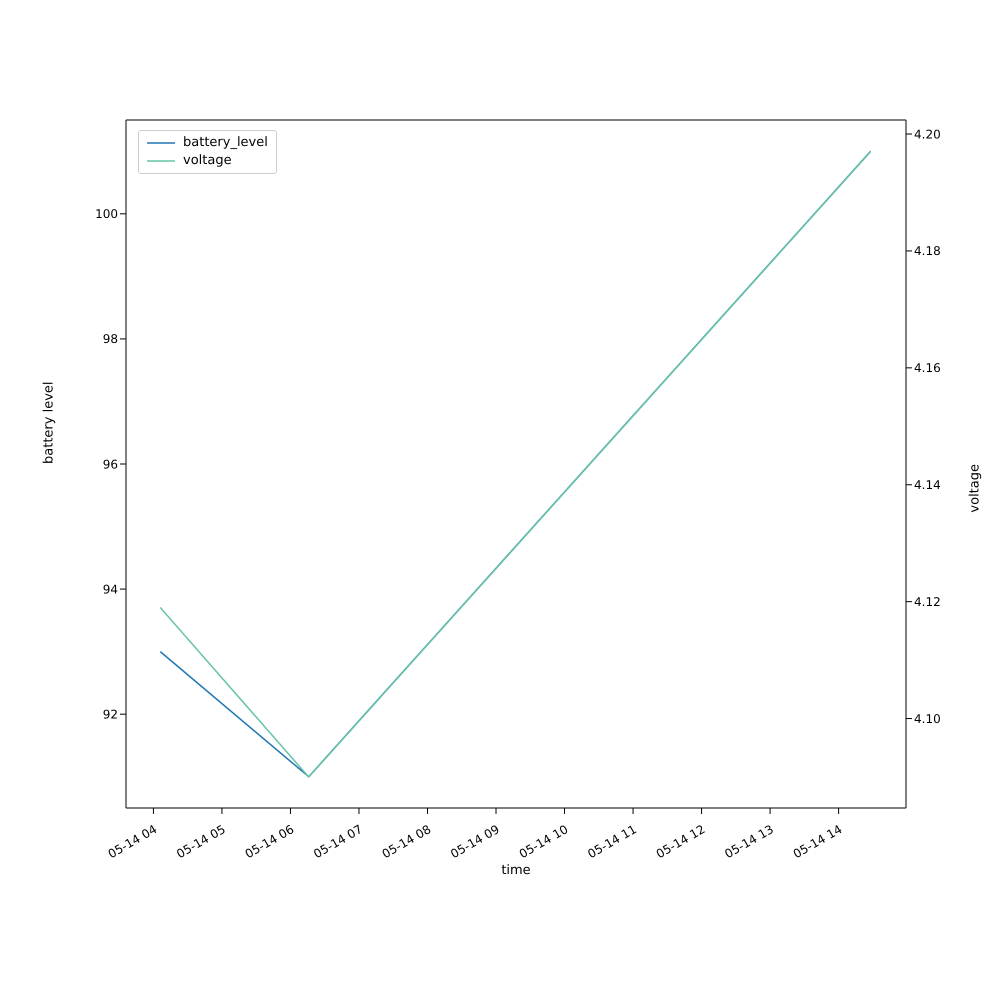  Describe the element at coordinates (225, 143) in the screenshot. I see `legend-label: battery_level` at that location.